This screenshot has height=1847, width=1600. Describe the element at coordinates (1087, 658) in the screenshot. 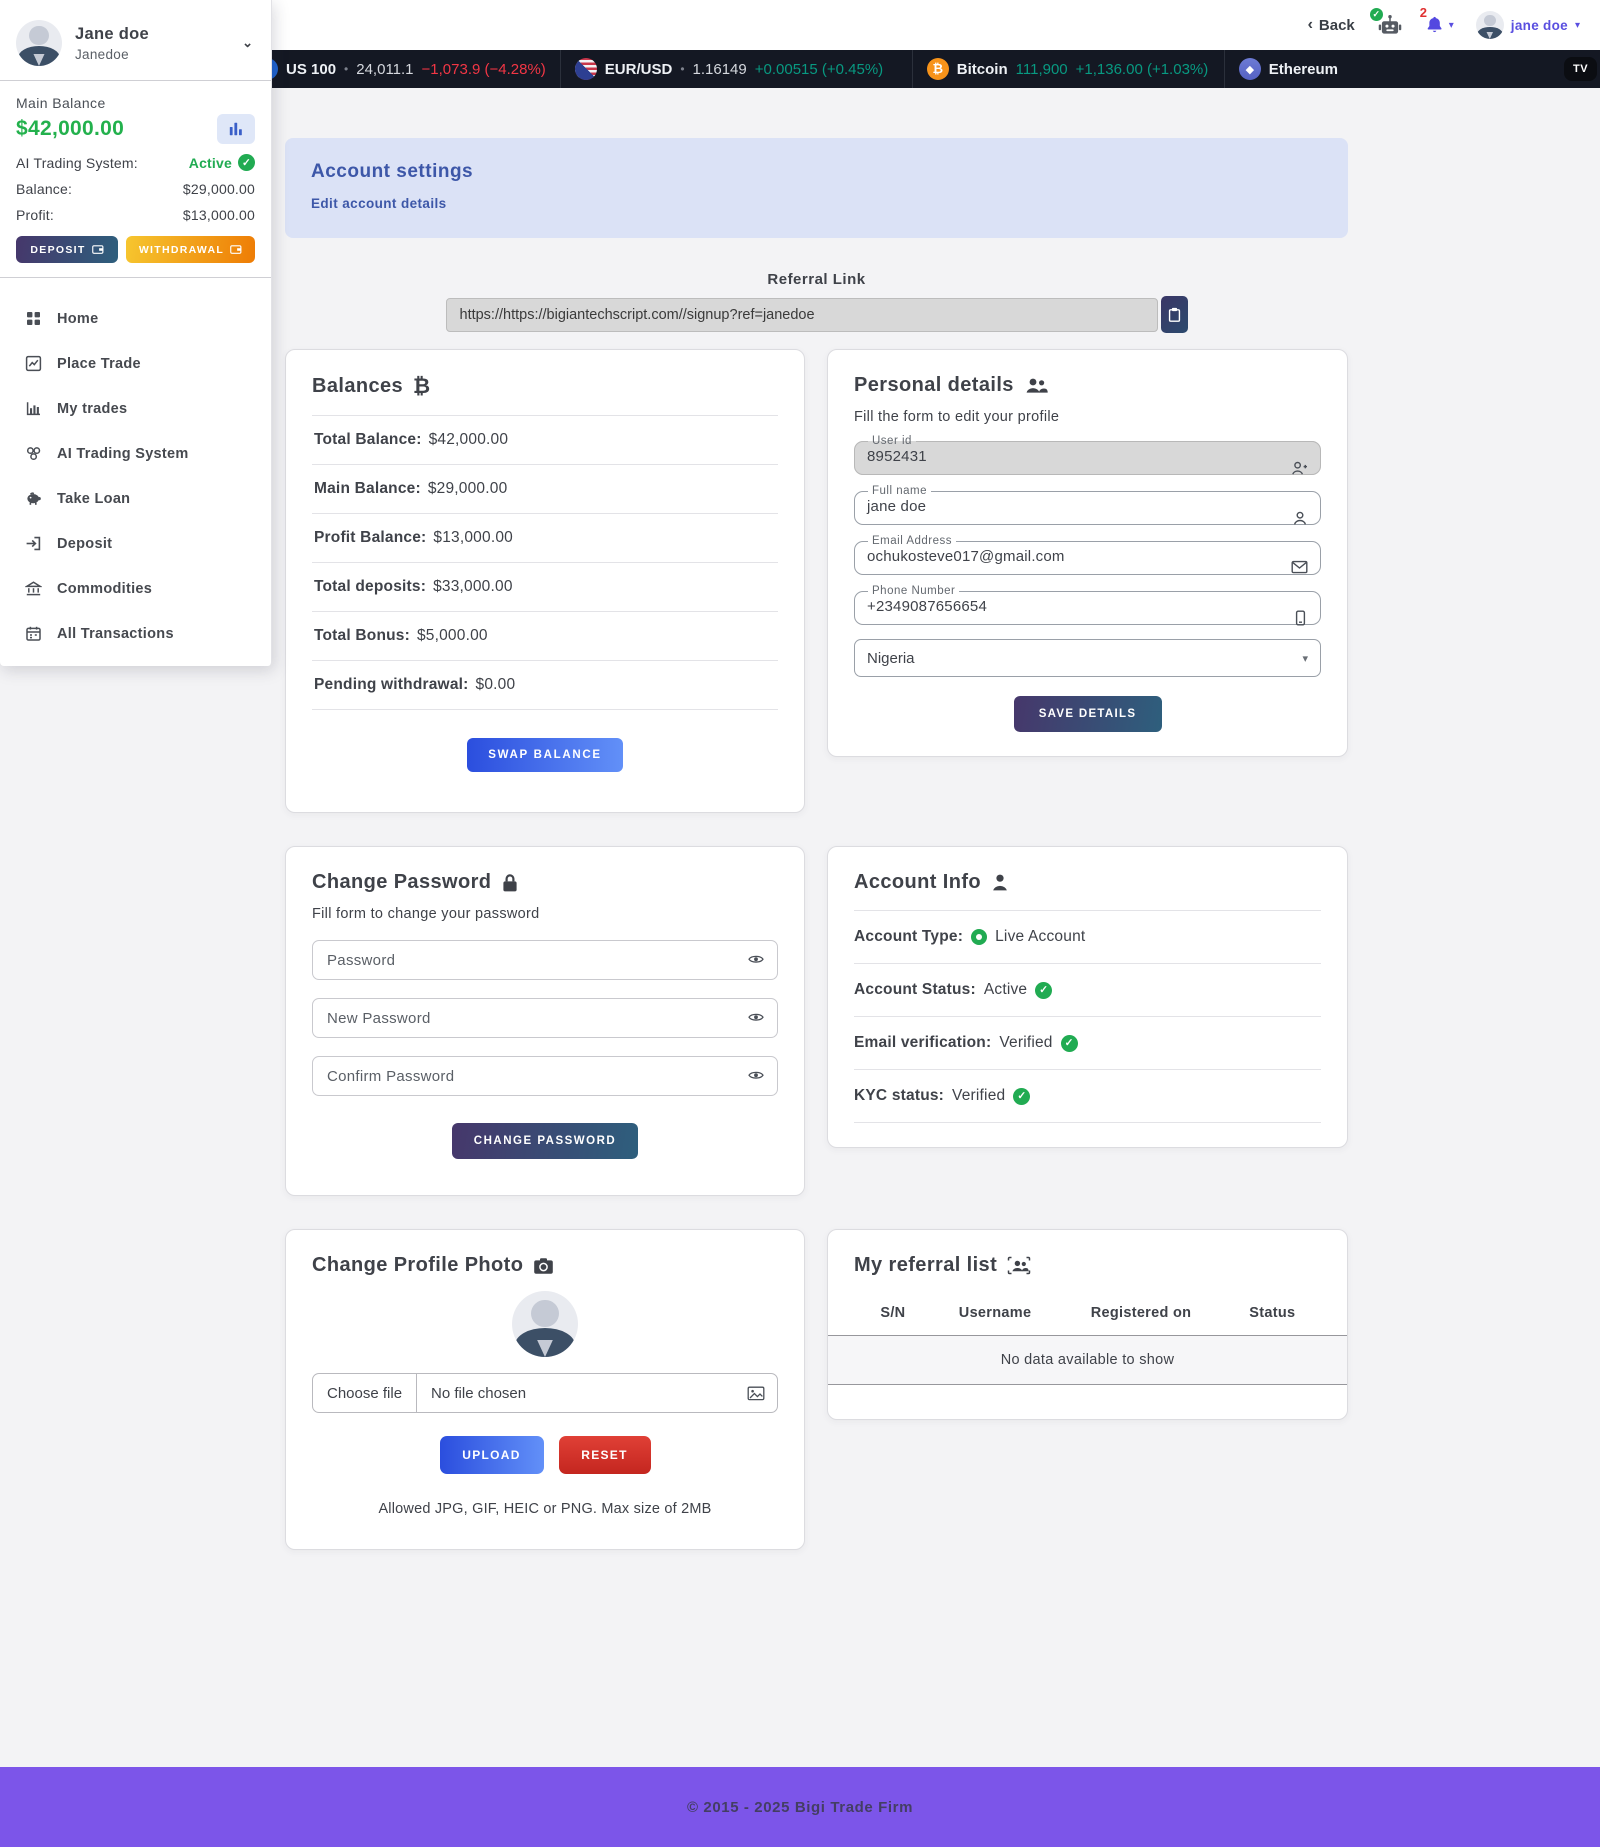

I see `country-select: Nigeria` at that location.